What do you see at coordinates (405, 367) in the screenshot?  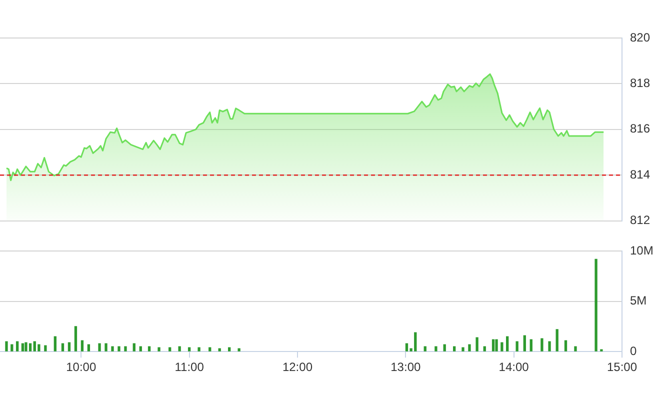 I see `x-tick-label: 13:00` at bounding box center [405, 367].